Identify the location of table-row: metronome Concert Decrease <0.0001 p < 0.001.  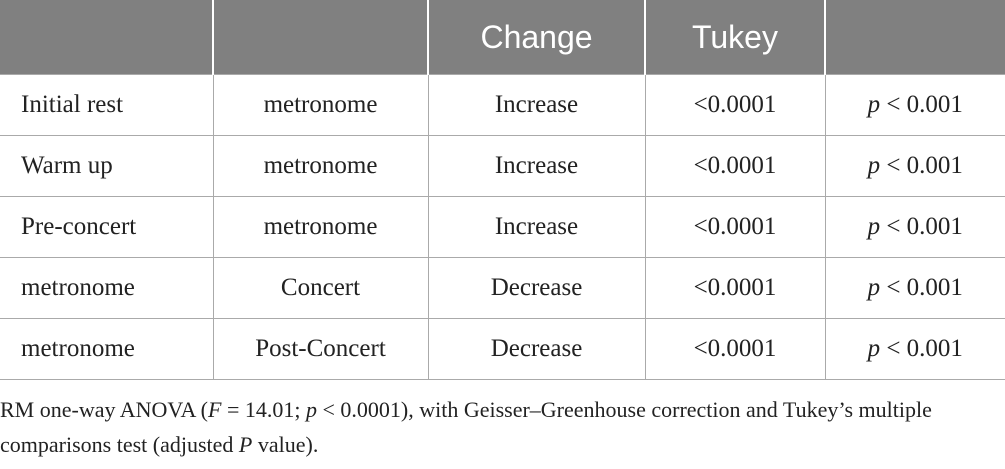
(502, 288).